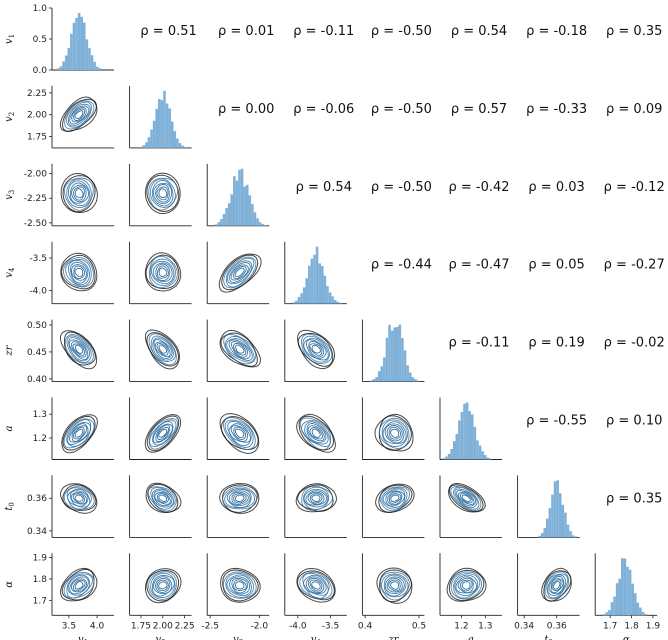 This screenshot has width=668, height=640. Describe the element at coordinates (557, 626) in the screenshot. I see `x-tick-label: 0.36` at that location.